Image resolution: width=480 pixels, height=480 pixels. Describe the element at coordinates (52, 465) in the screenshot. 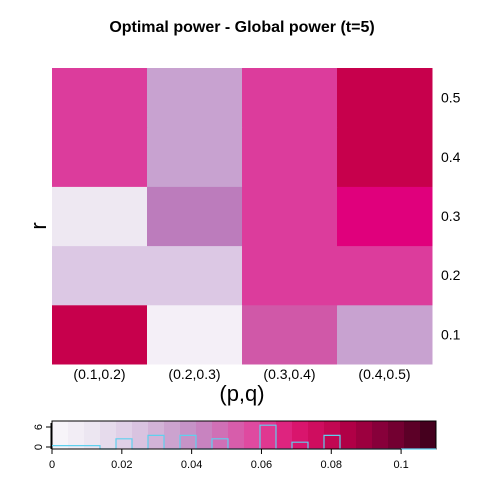

I see `color-key-tick-label: 0` at that location.